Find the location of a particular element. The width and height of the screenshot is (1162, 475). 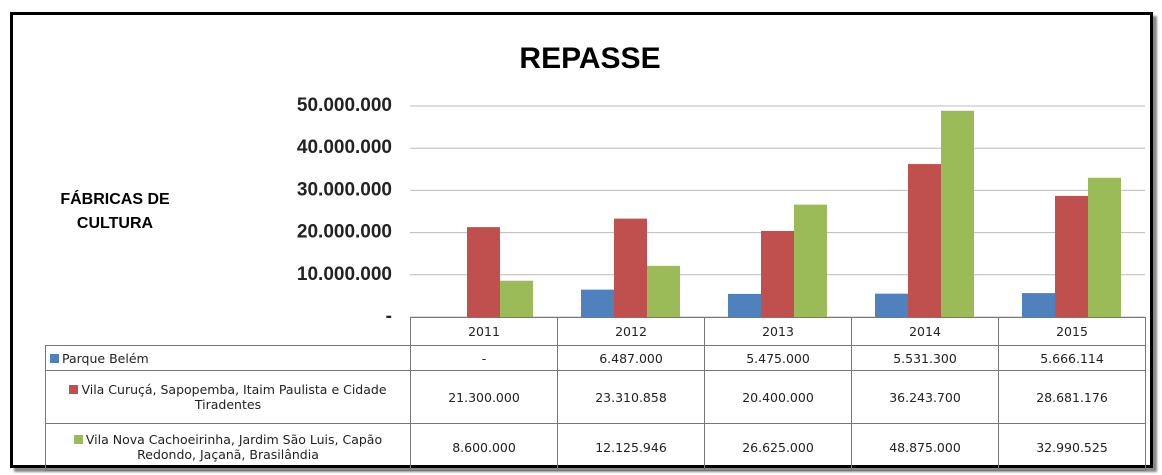

value-cell: 28.681.176 is located at coordinates (1072, 397).